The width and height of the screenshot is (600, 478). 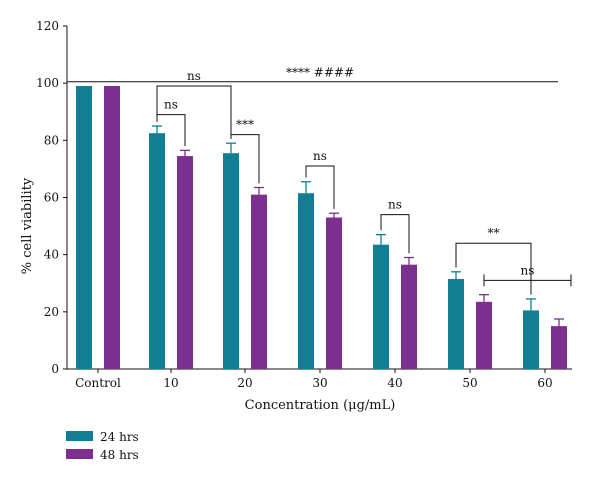 What do you see at coordinates (544, 383) in the screenshot?
I see `x-tick-label: 60` at bounding box center [544, 383].